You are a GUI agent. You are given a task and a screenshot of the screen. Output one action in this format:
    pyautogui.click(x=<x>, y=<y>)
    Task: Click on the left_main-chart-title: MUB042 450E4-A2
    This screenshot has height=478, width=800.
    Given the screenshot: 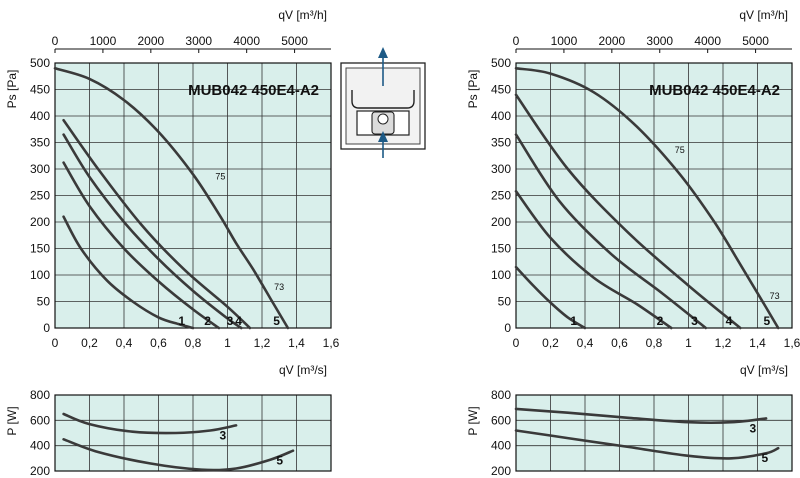 What is the action you would take?
    pyautogui.click(x=253, y=90)
    